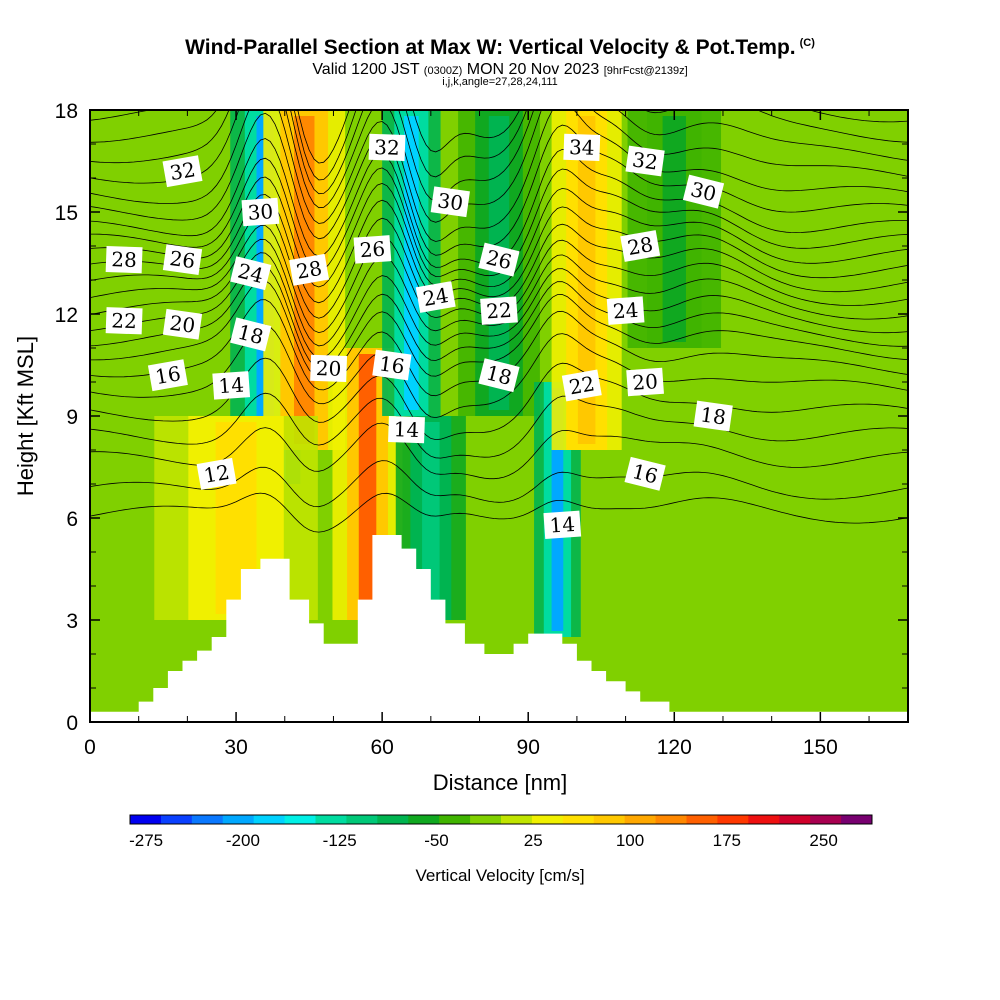 Image resolution: width=1000 pixels, height=1000 pixels. I want to click on y-tick-label: 0, so click(72, 723).